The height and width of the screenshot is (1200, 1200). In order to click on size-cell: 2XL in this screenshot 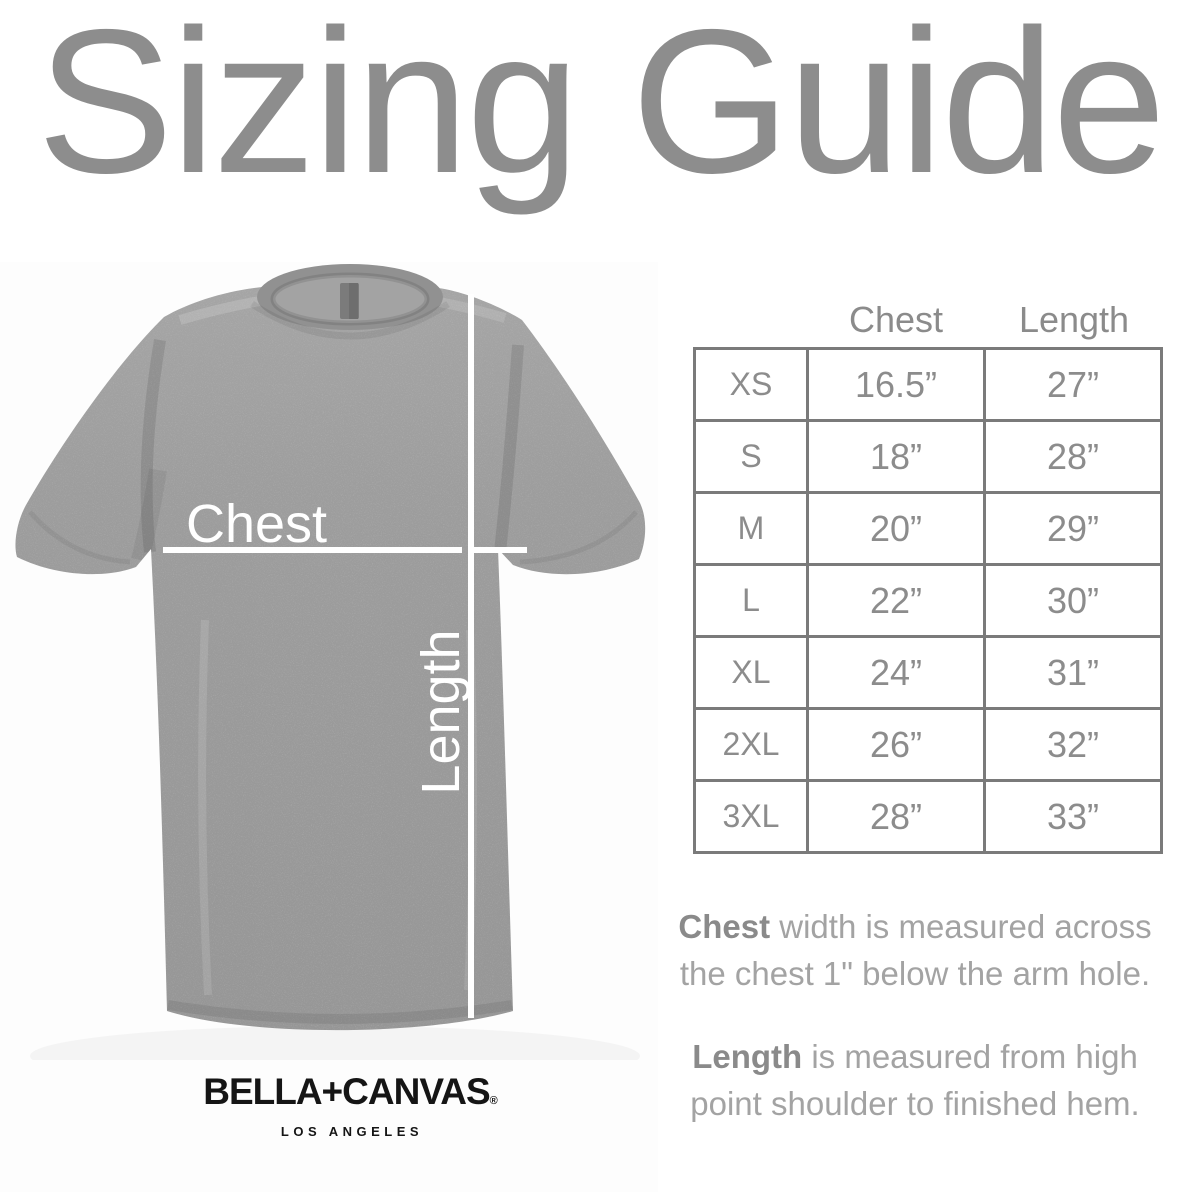, I will do `click(751, 744)`.